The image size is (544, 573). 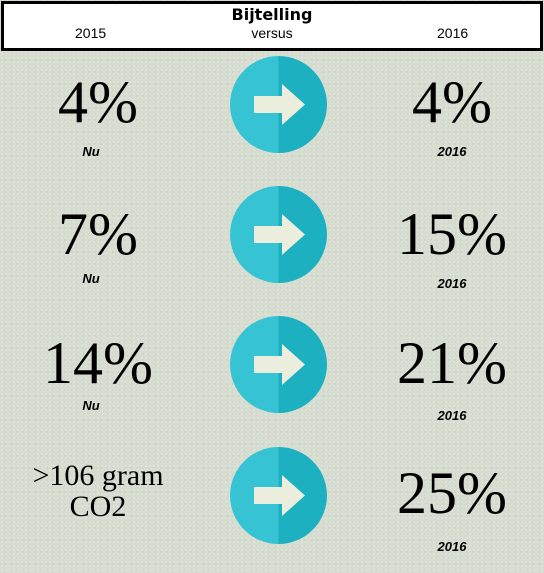 I want to click on right-percentage: 15%, so click(x=452, y=234).